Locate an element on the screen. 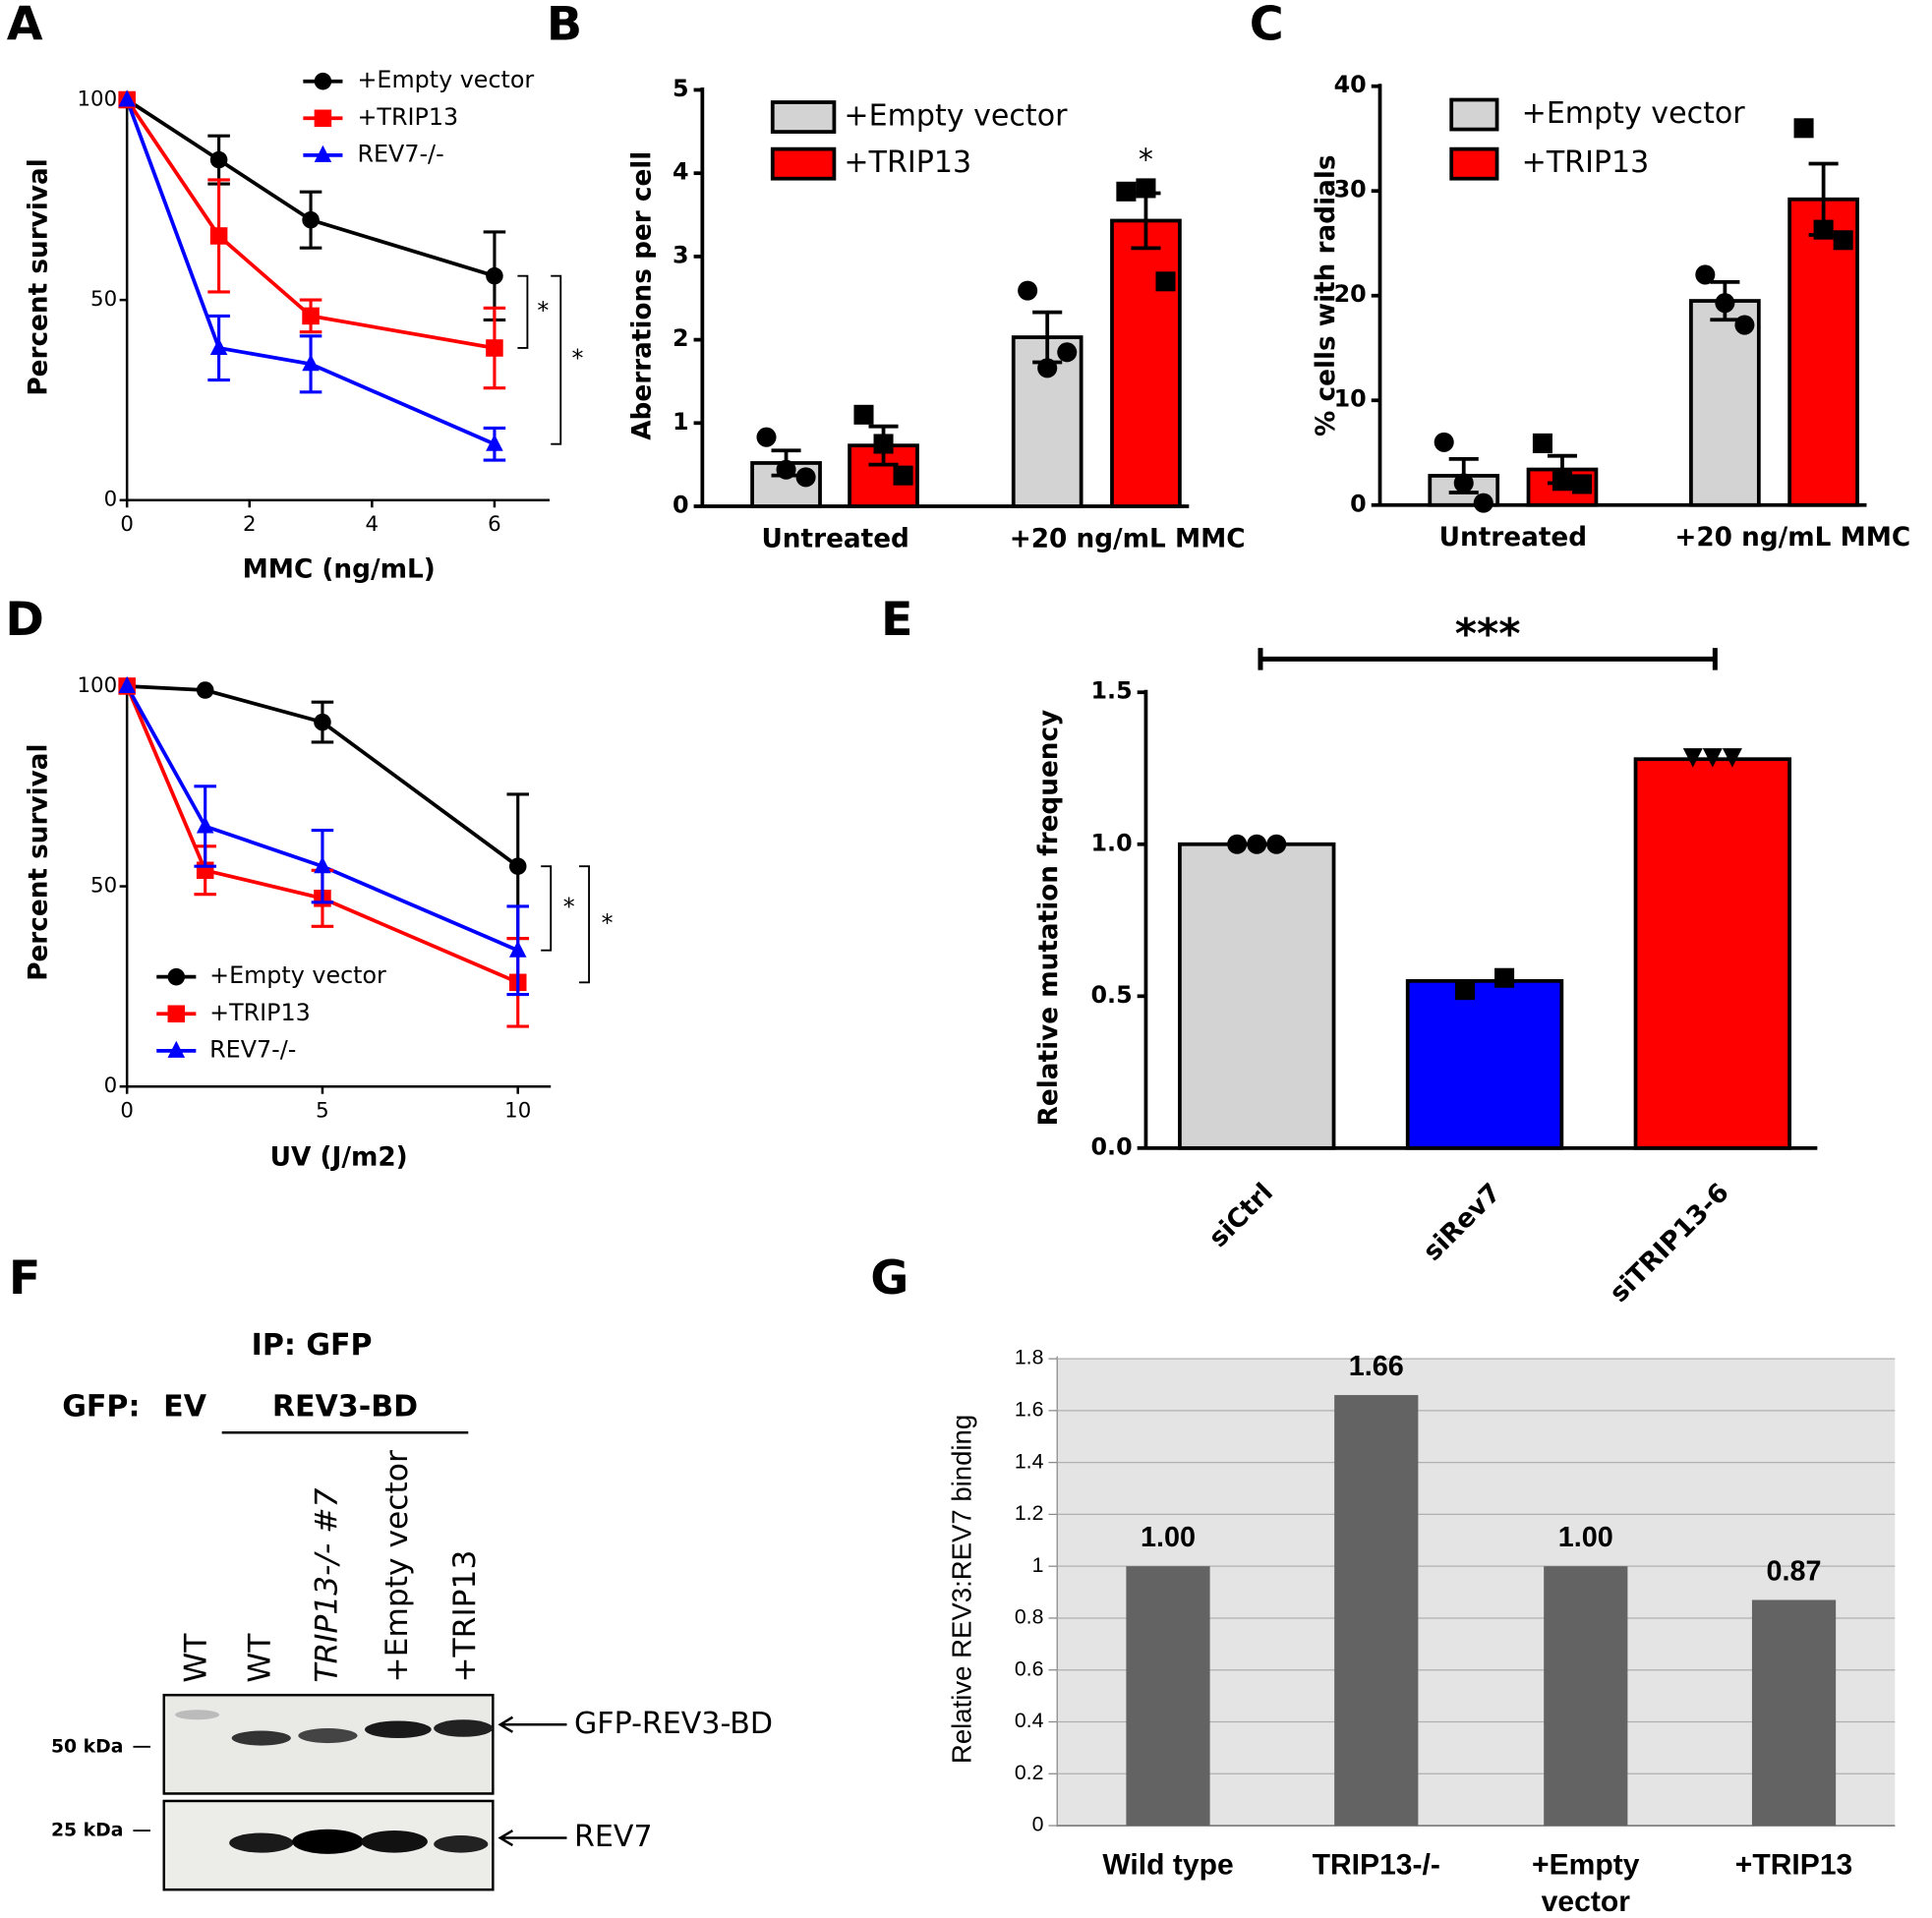 This screenshot has height=1918, width=1932. x-tick-label: 0 is located at coordinates (127, 524).